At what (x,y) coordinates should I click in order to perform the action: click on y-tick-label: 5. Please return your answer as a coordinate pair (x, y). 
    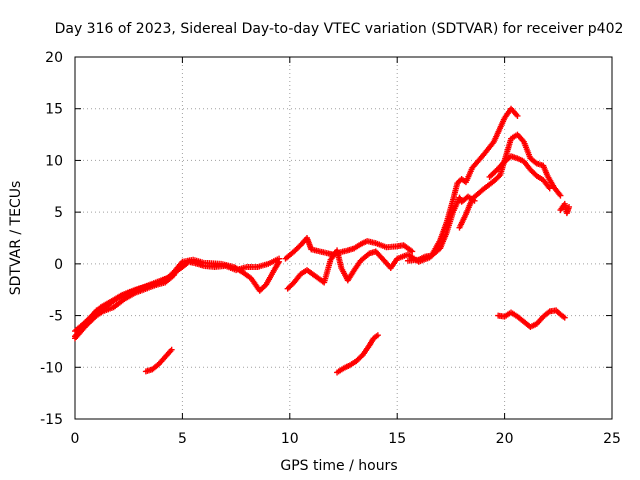
    Looking at the image, I should click on (58, 213).